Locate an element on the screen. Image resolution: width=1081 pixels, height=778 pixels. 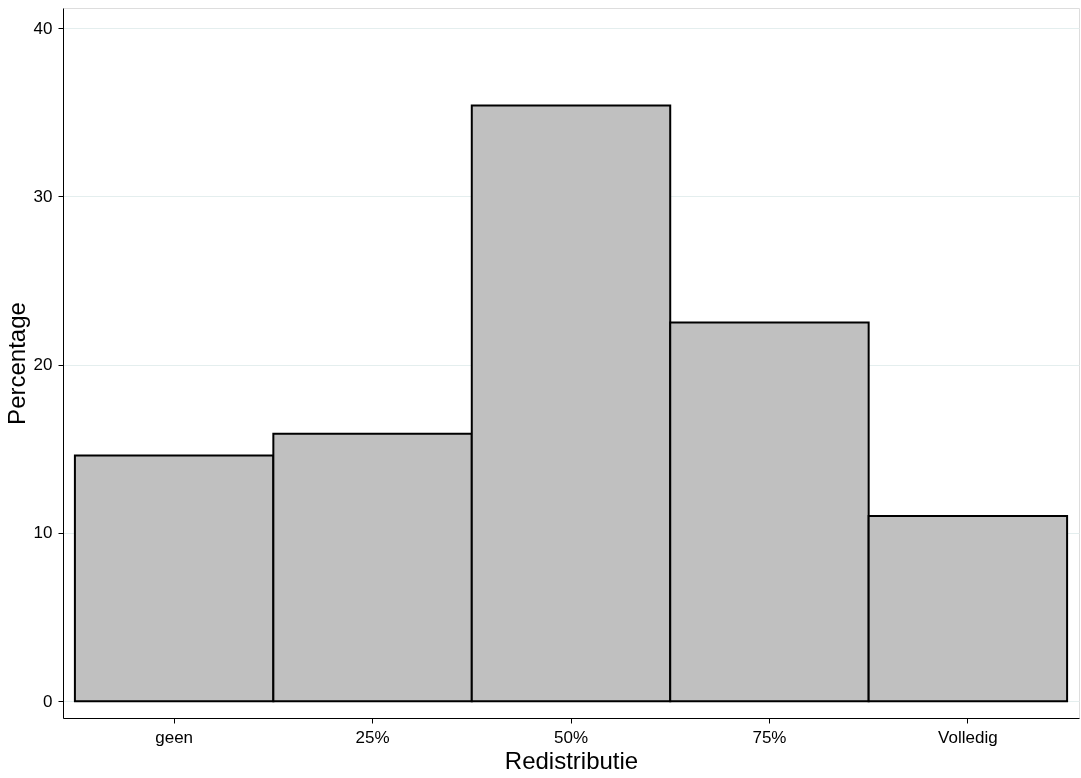
y-tick-label: 40 is located at coordinates (43, 28).